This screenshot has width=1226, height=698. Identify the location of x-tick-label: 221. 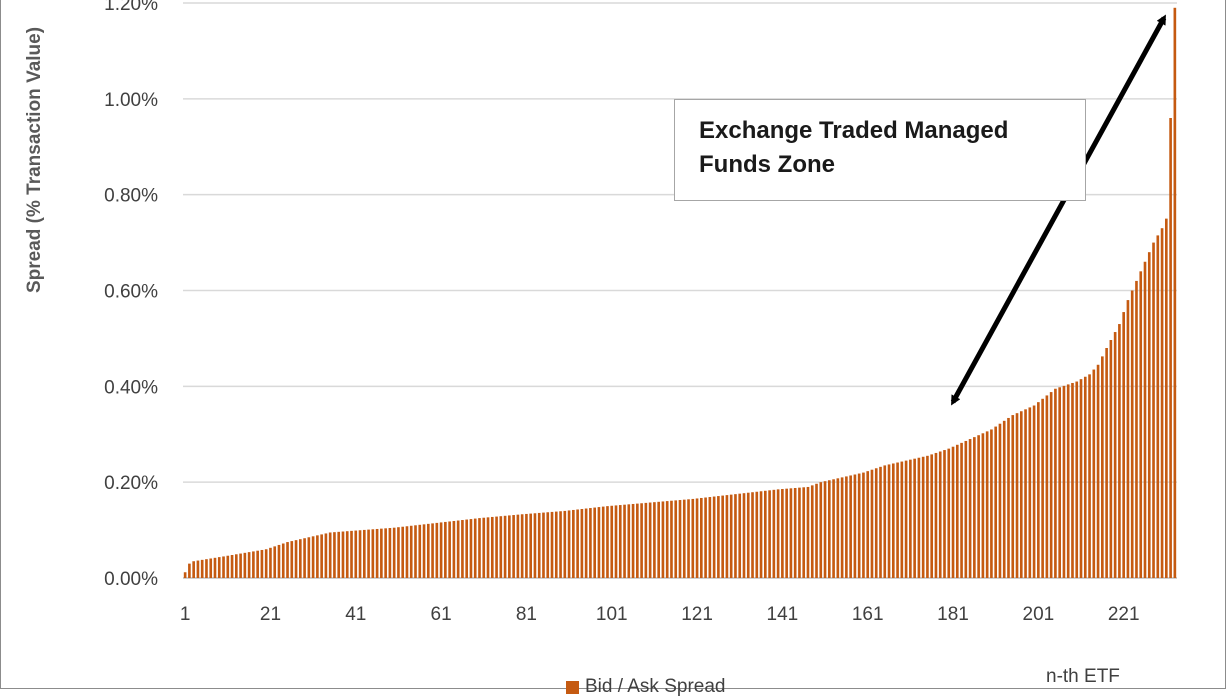
(1124, 614).